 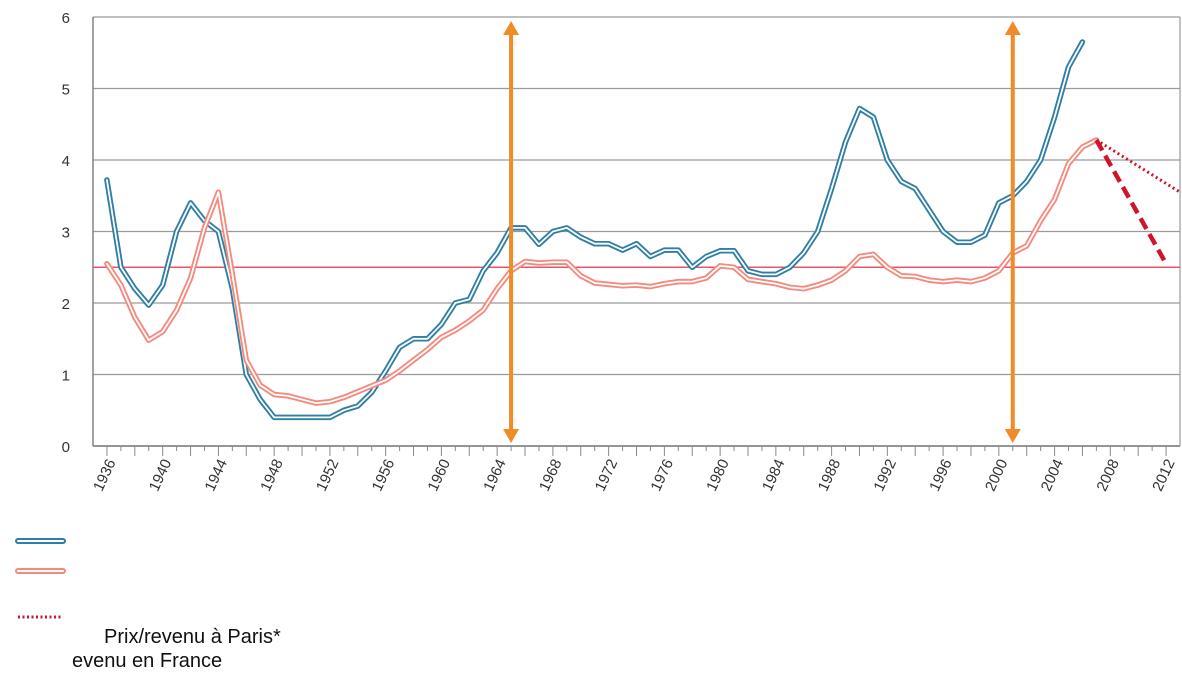 What do you see at coordinates (551, 475) in the screenshot?
I see `x-tick-label: 1968` at bounding box center [551, 475].